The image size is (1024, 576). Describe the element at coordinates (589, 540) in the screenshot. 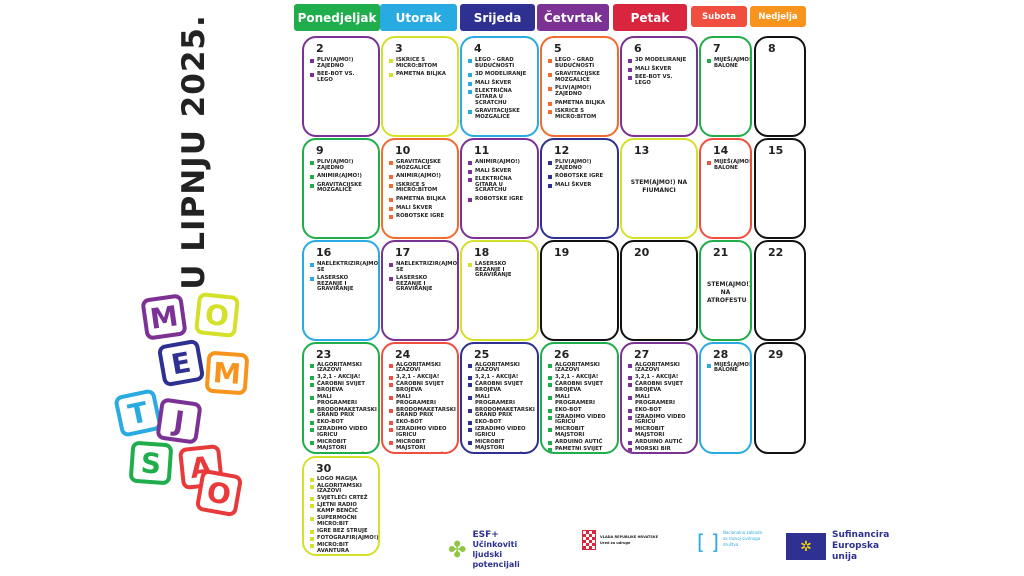

I see `croatian-coat-of-arms-icon` at that location.